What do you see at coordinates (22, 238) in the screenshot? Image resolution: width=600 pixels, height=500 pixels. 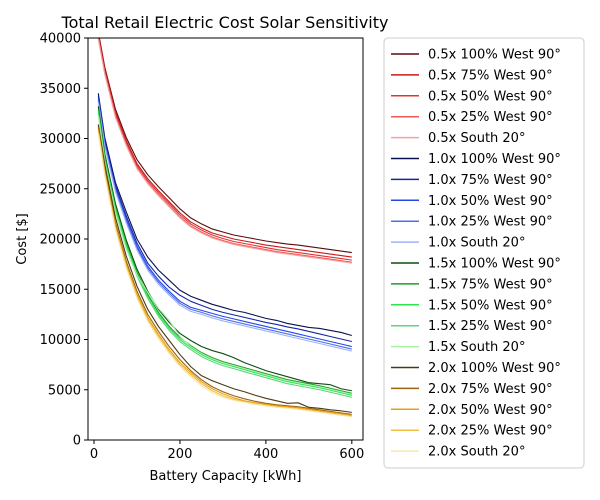 I see `y-axis-label: Cost [$]` at bounding box center [22, 238].